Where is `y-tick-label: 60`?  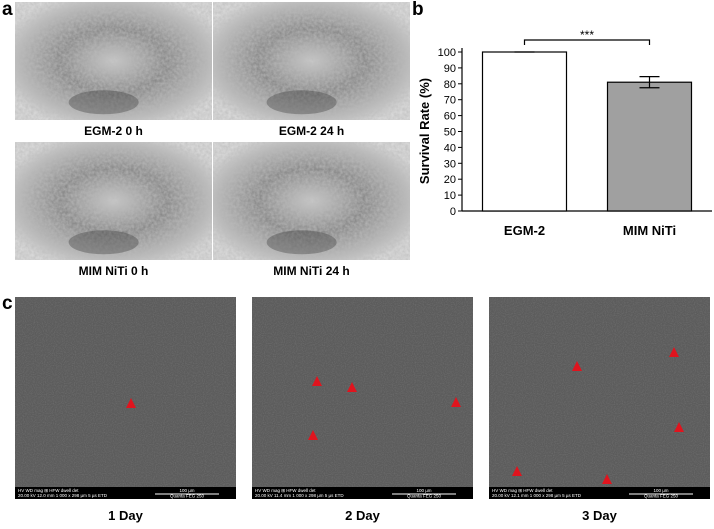 y-tick-label: 60 is located at coordinates (450, 117).